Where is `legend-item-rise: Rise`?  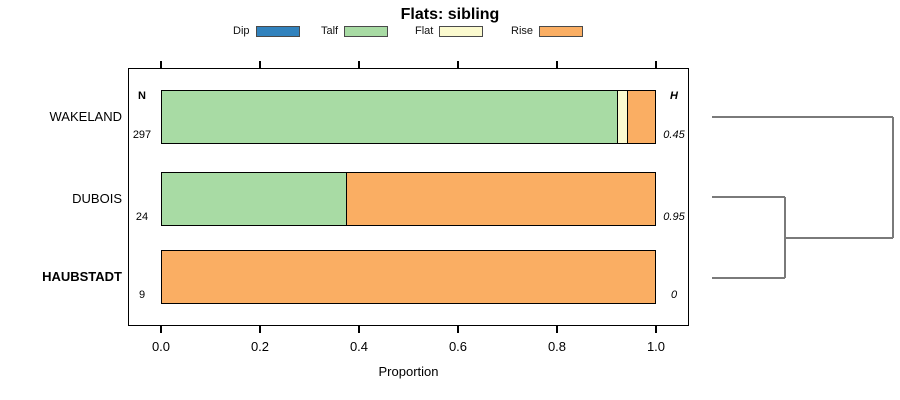 legend-item-rise: Rise is located at coordinates (547, 31).